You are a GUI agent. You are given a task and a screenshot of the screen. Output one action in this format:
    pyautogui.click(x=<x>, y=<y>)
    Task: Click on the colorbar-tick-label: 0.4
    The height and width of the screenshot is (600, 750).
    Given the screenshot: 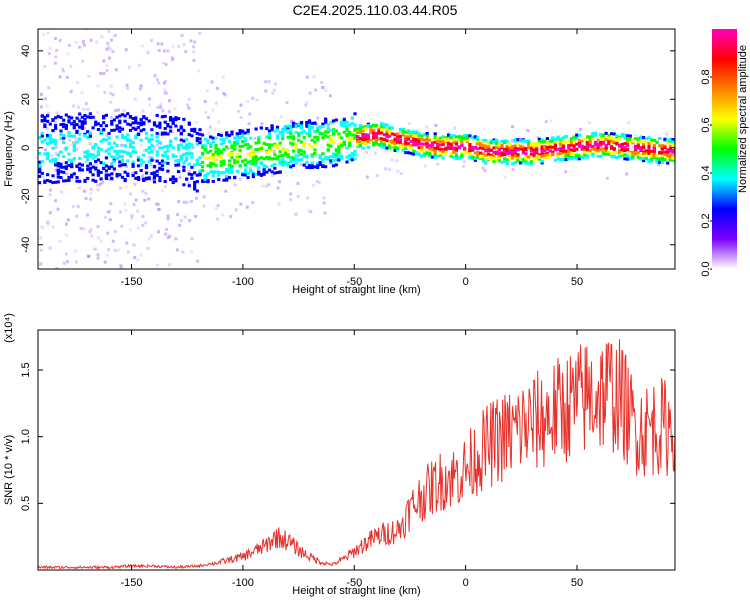 What is the action you would take?
    pyautogui.click(x=706, y=172)
    